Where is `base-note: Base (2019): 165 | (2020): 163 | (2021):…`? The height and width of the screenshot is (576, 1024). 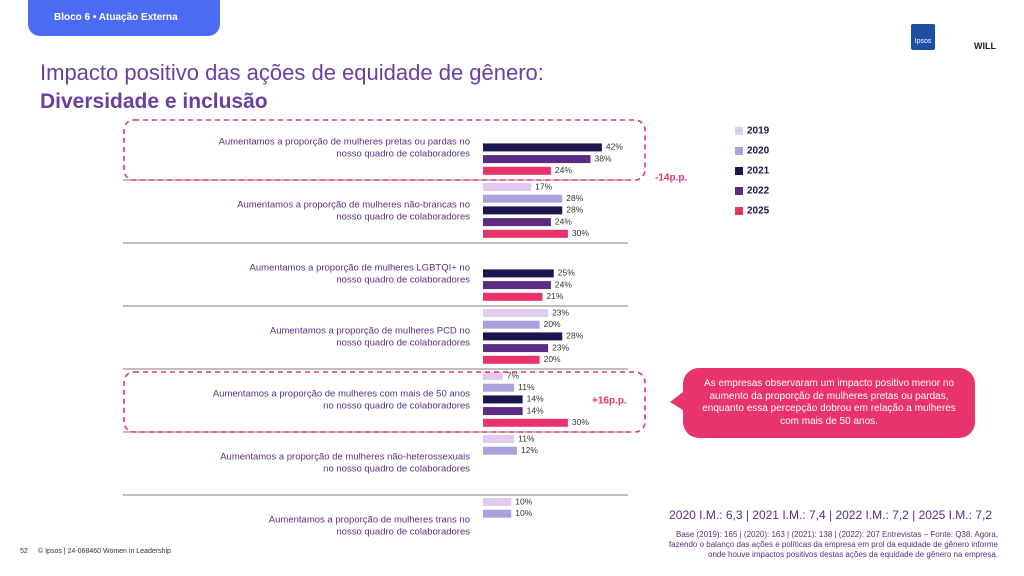 base-note: Base (2019): 165 | (2020): 163 | (2021):… is located at coordinates (833, 544).